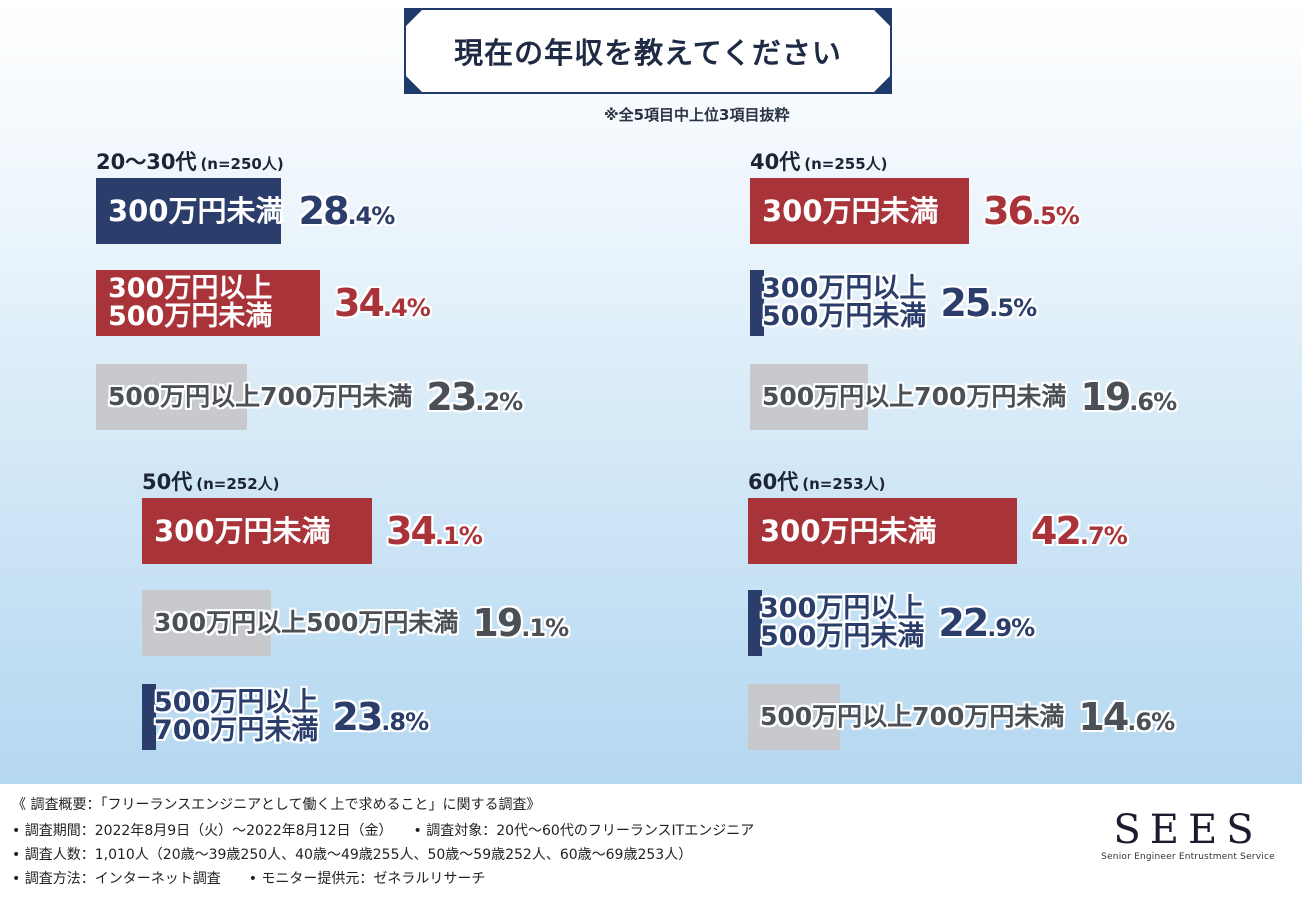 The height and width of the screenshot is (900, 1302). I want to click on bar-row: 300万円未満 42.7%, so click(1025, 531).